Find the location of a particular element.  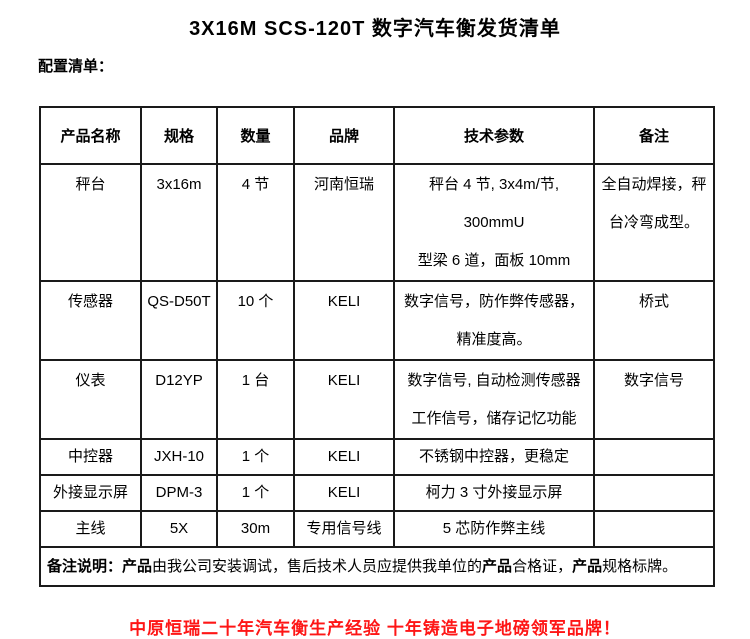

header-cell-5: 备注 is located at coordinates (654, 135).